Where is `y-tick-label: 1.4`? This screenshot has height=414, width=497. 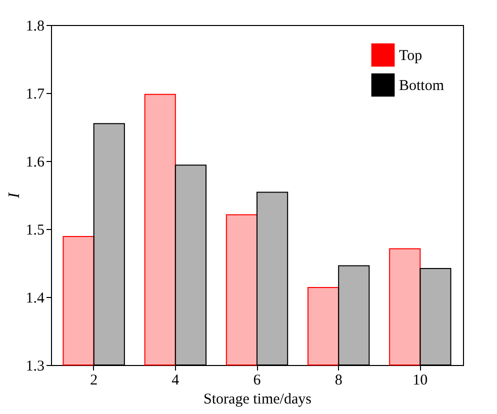
y-tick-label: 1.4 is located at coordinates (35, 298).